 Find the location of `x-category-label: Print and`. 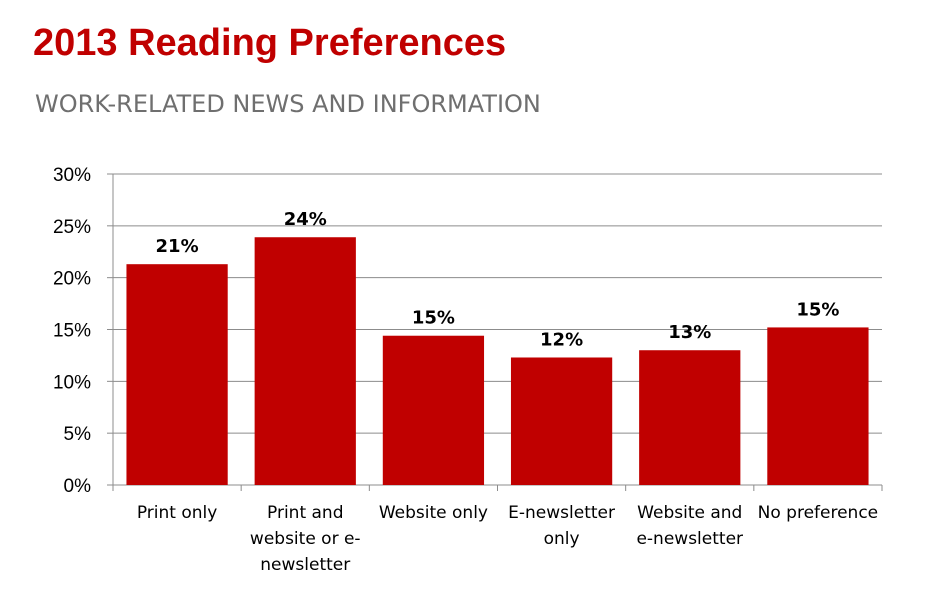

x-category-label: Print and is located at coordinates (305, 513).